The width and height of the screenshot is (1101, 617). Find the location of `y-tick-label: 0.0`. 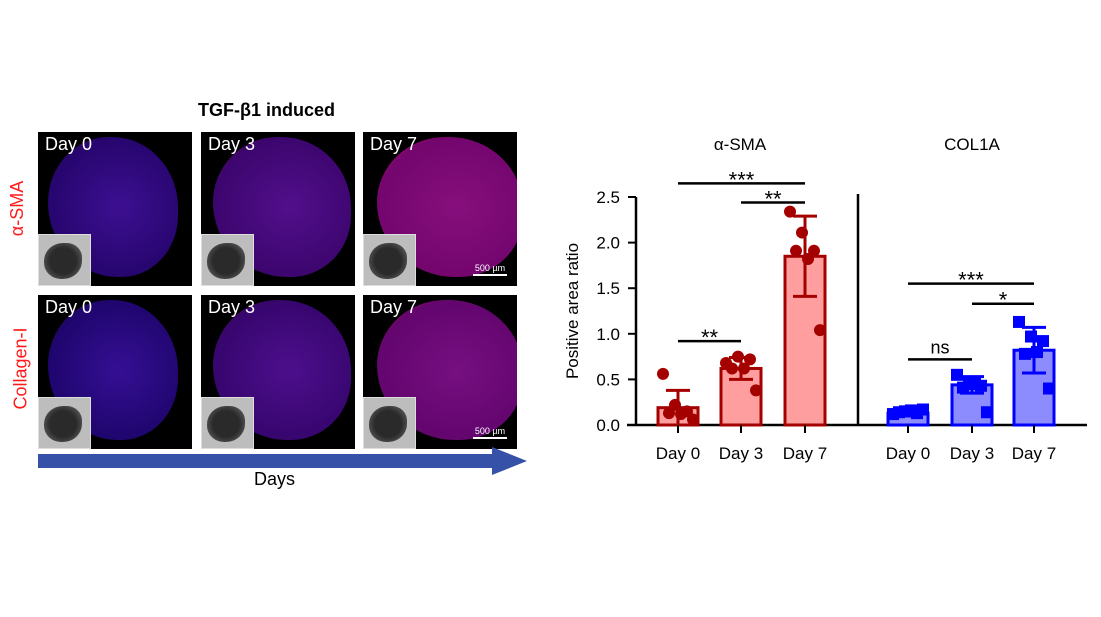

y-tick-label: 0.0 is located at coordinates (608, 425).